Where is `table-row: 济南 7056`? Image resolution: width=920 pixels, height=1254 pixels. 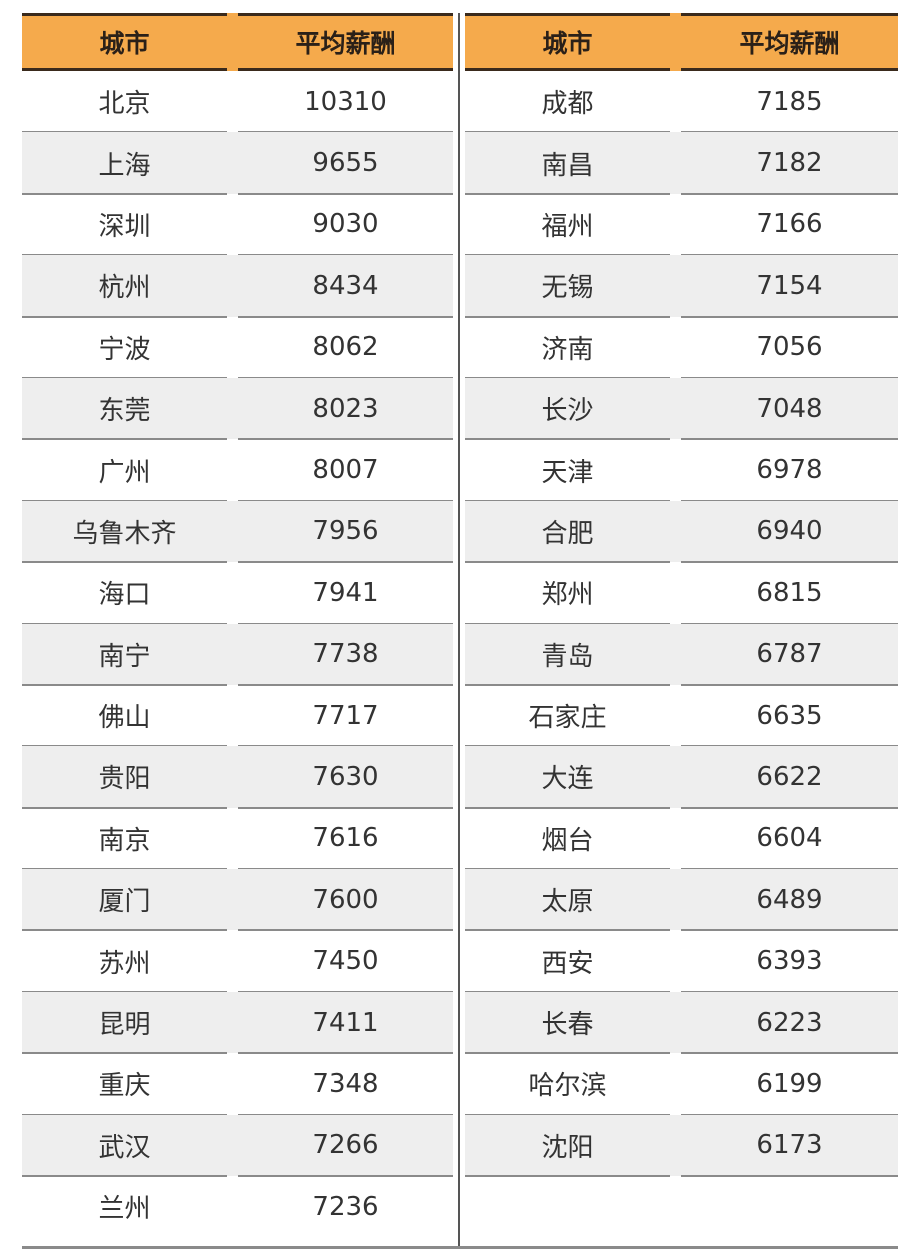 table-row: 济南 7056 is located at coordinates (681, 348).